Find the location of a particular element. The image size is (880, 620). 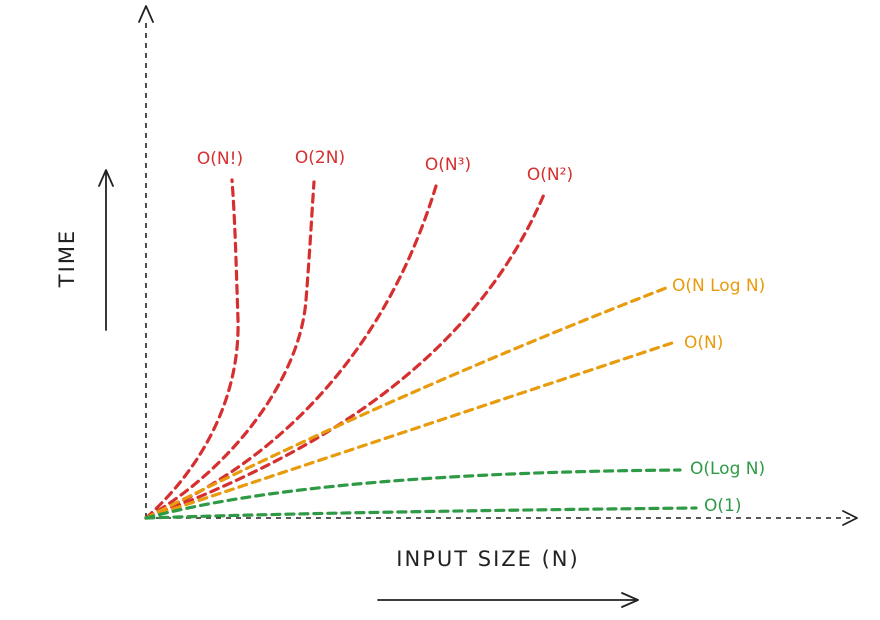

x-axis-label: INPUT SIZE (N) is located at coordinates (487, 559).